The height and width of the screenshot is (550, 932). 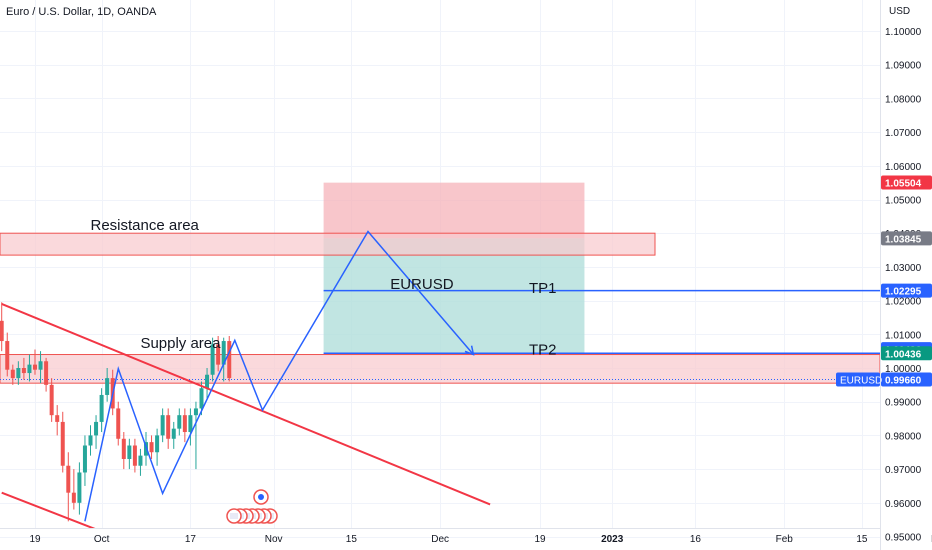 What do you see at coordinates (903, 369) in the screenshot?
I see `price-tick-label: 1.00000` at bounding box center [903, 369].